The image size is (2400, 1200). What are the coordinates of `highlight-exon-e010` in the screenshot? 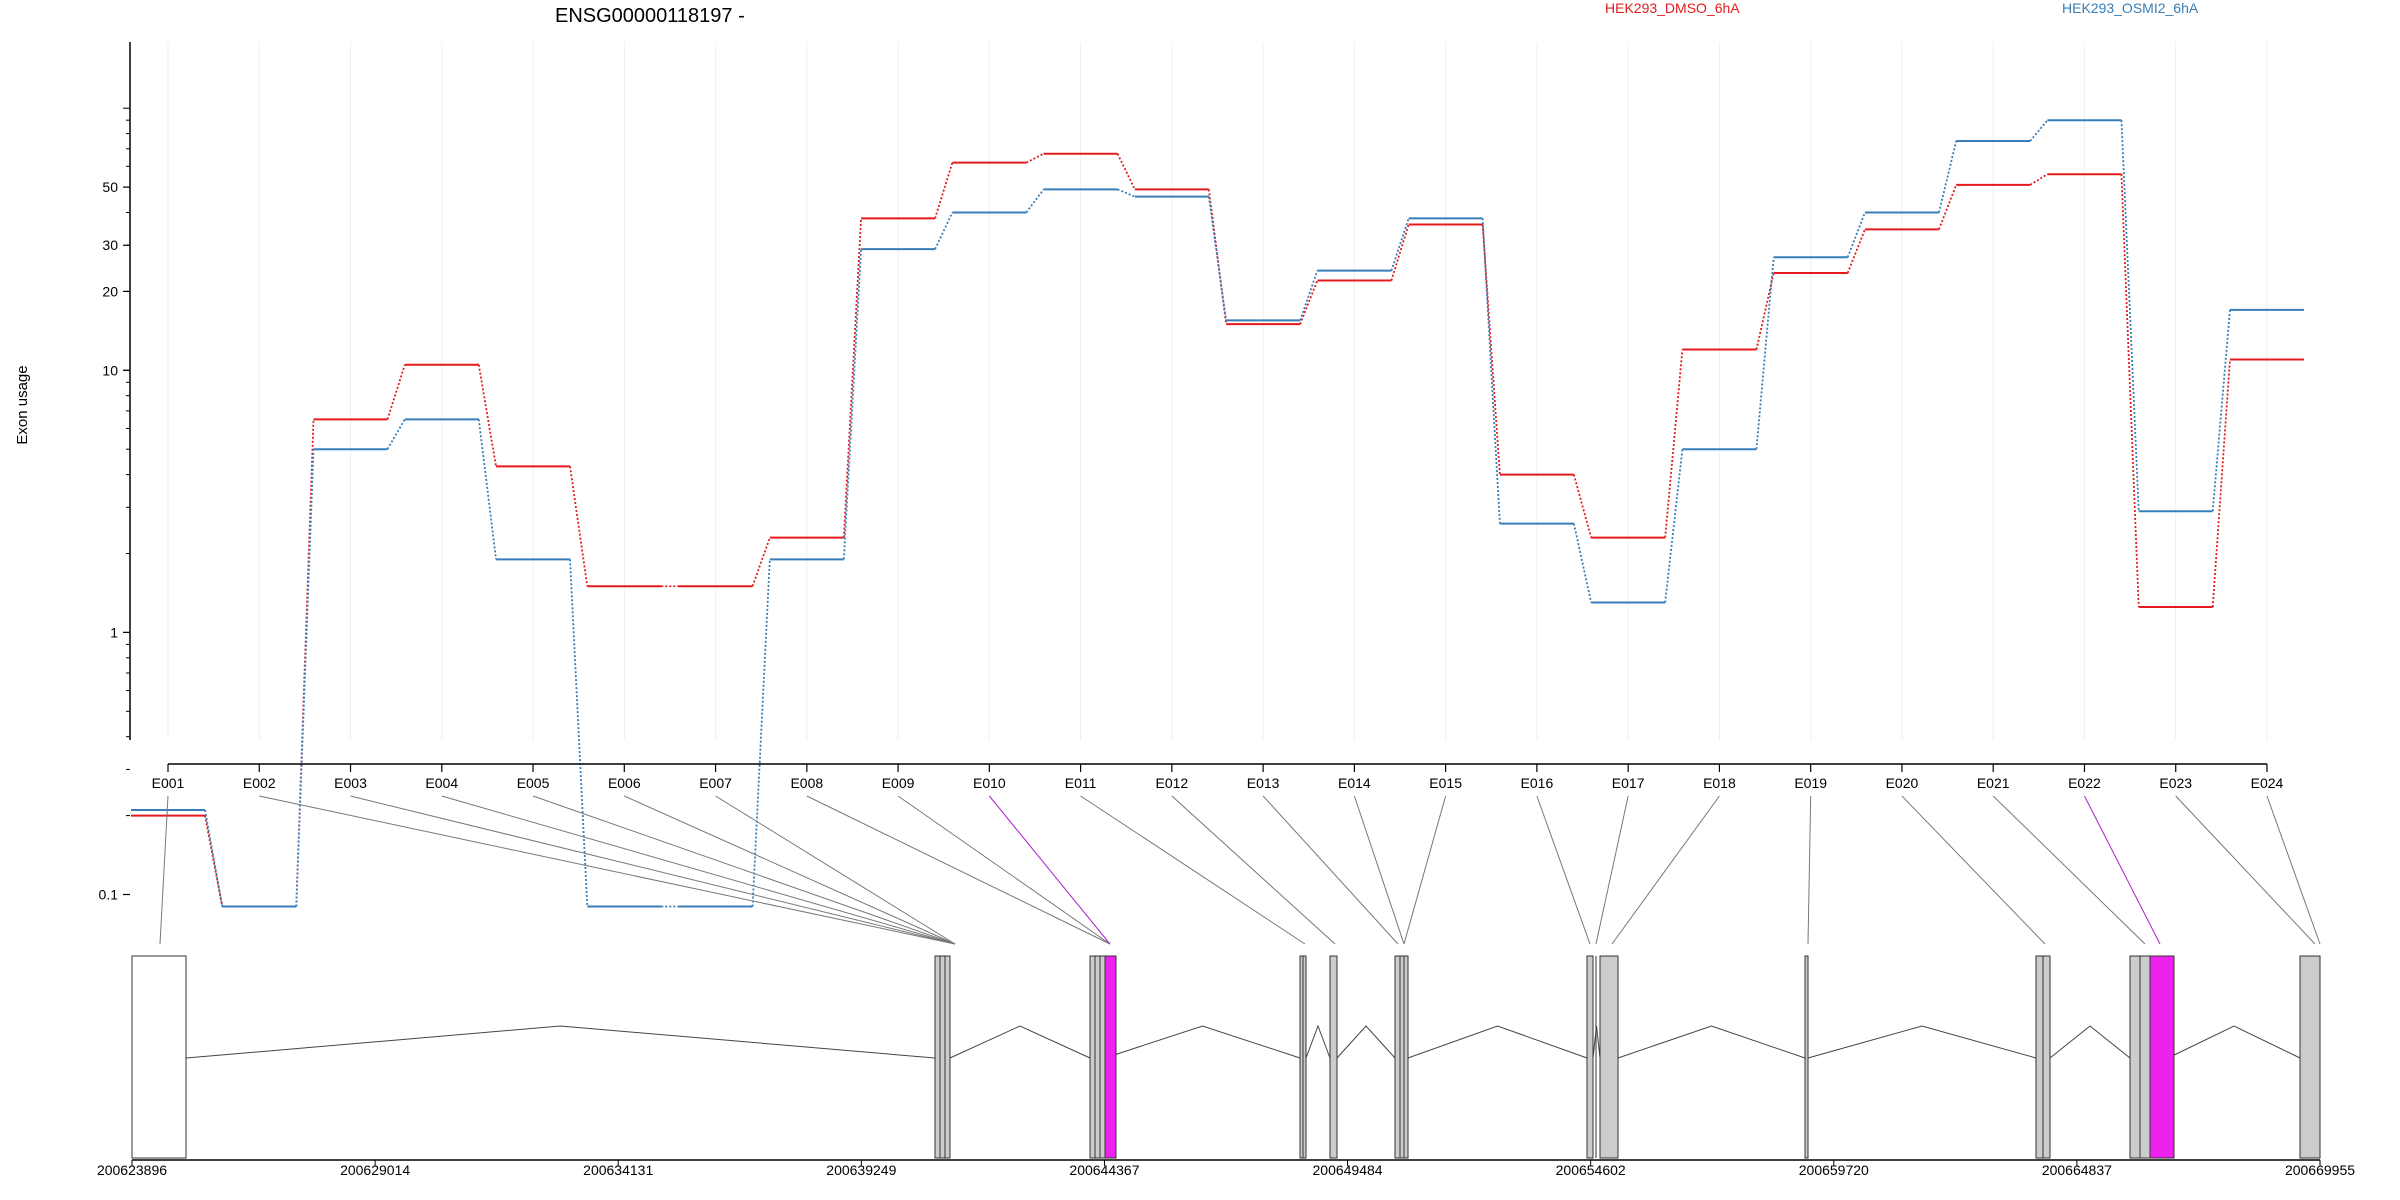 It's located at (1110, 1057).